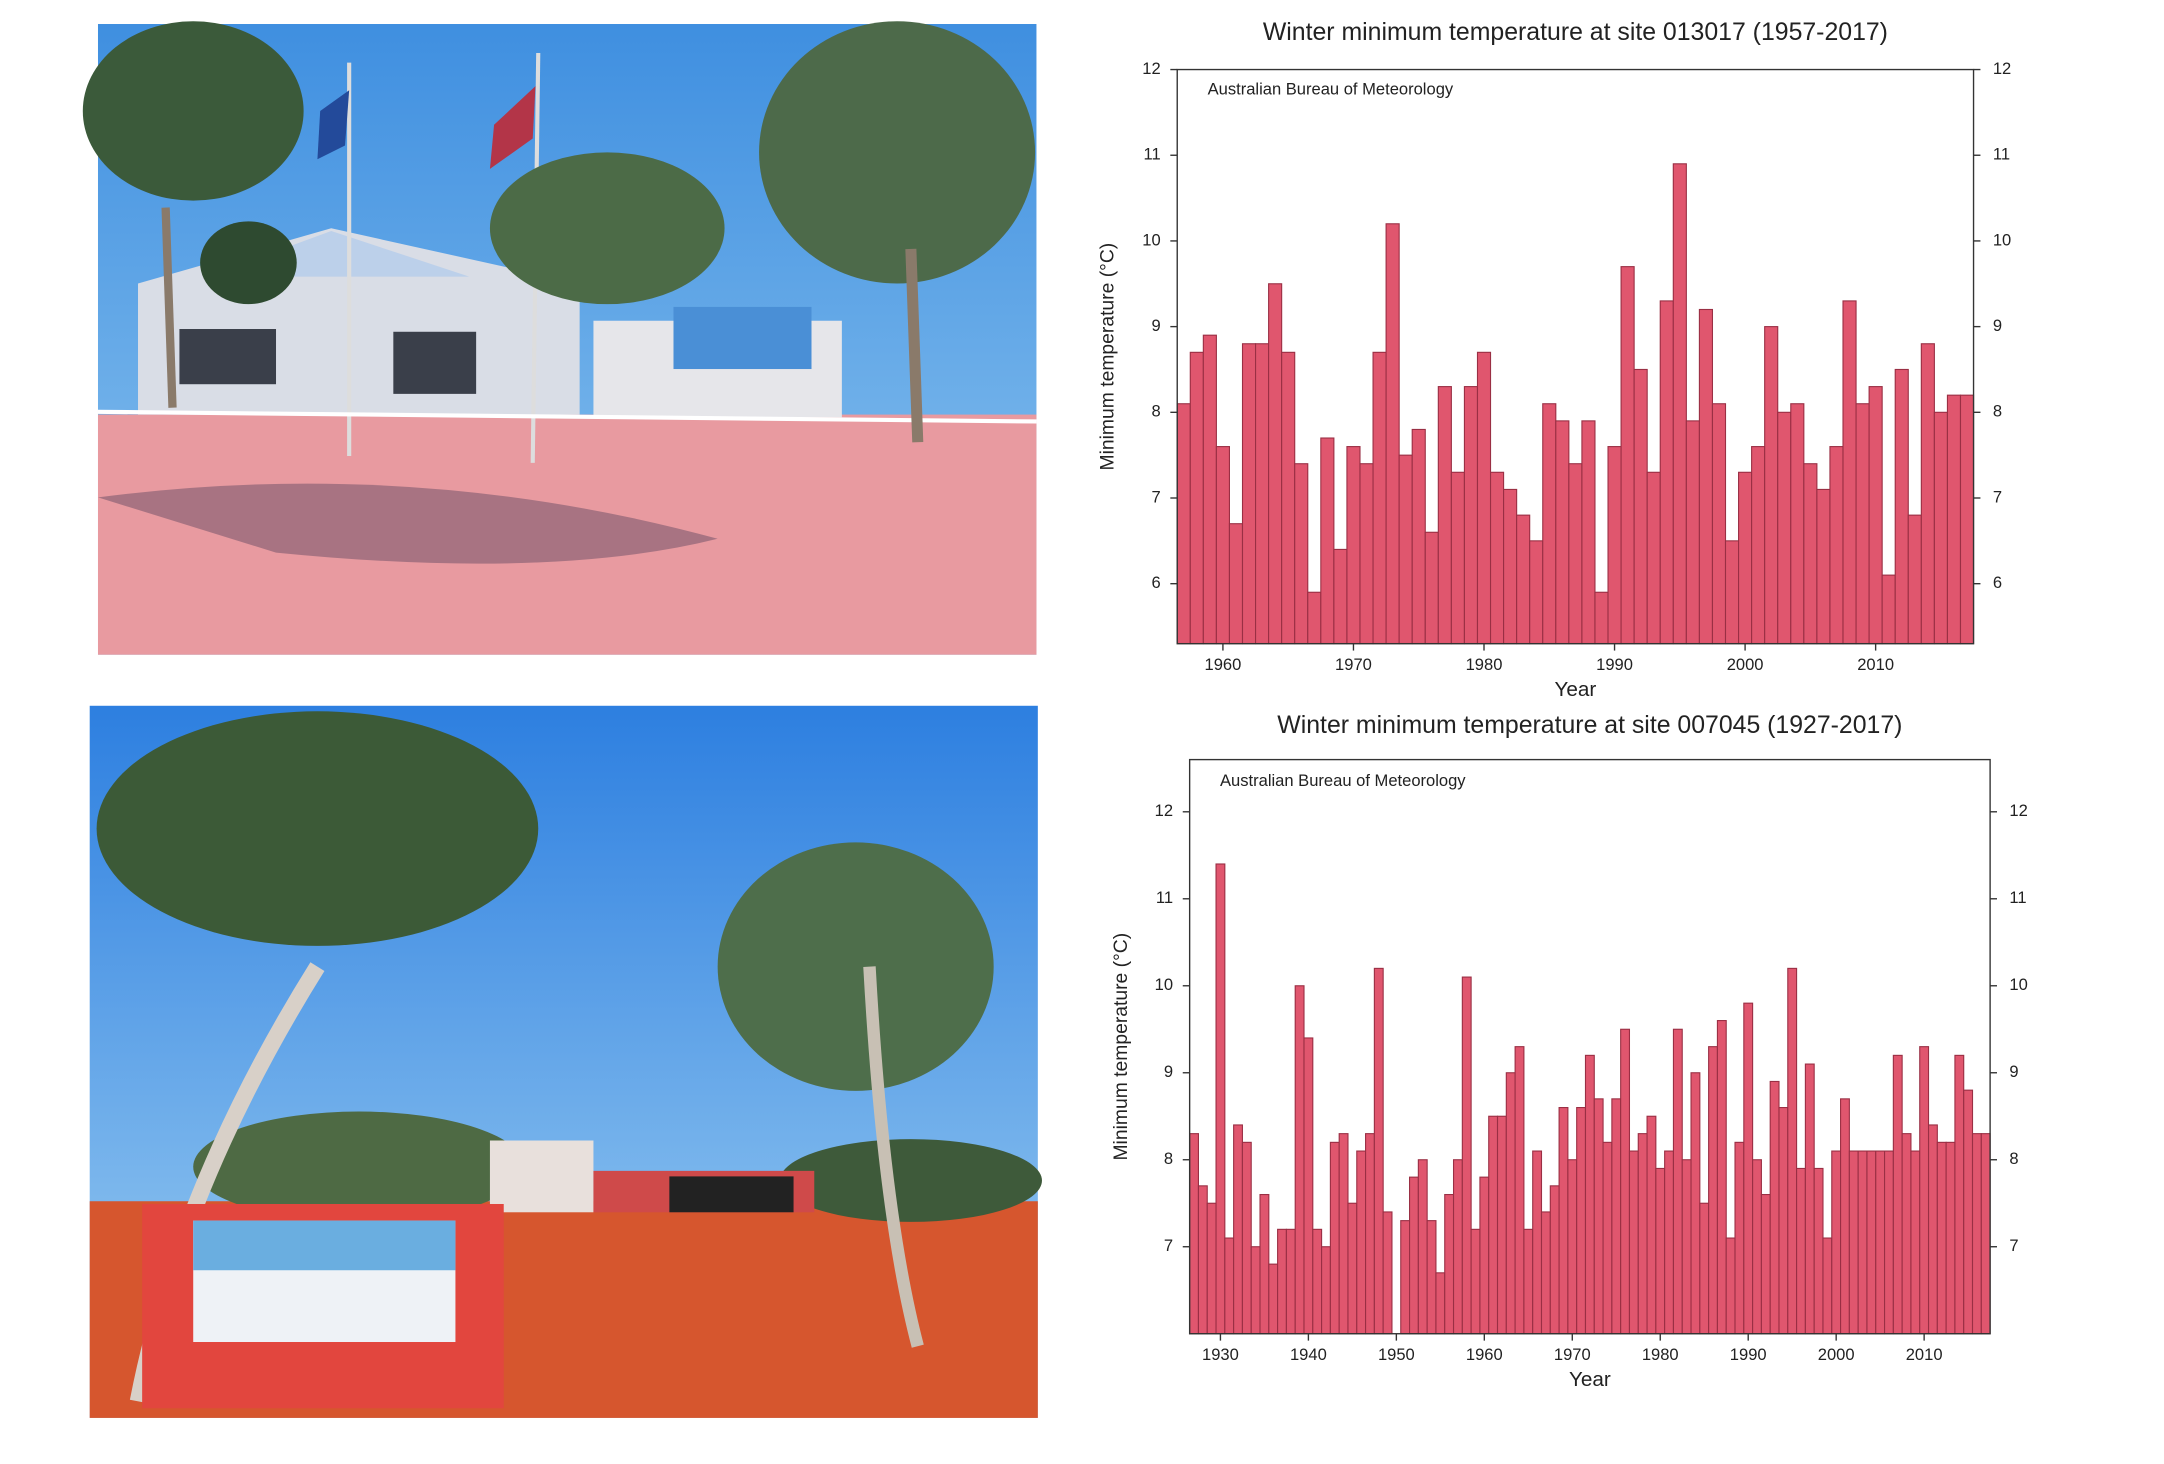 This screenshot has width=2164, height=1464. What do you see at coordinates (2013, 1071) in the screenshot?
I see `y2-tick-label: 9` at bounding box center [2013, 1071].